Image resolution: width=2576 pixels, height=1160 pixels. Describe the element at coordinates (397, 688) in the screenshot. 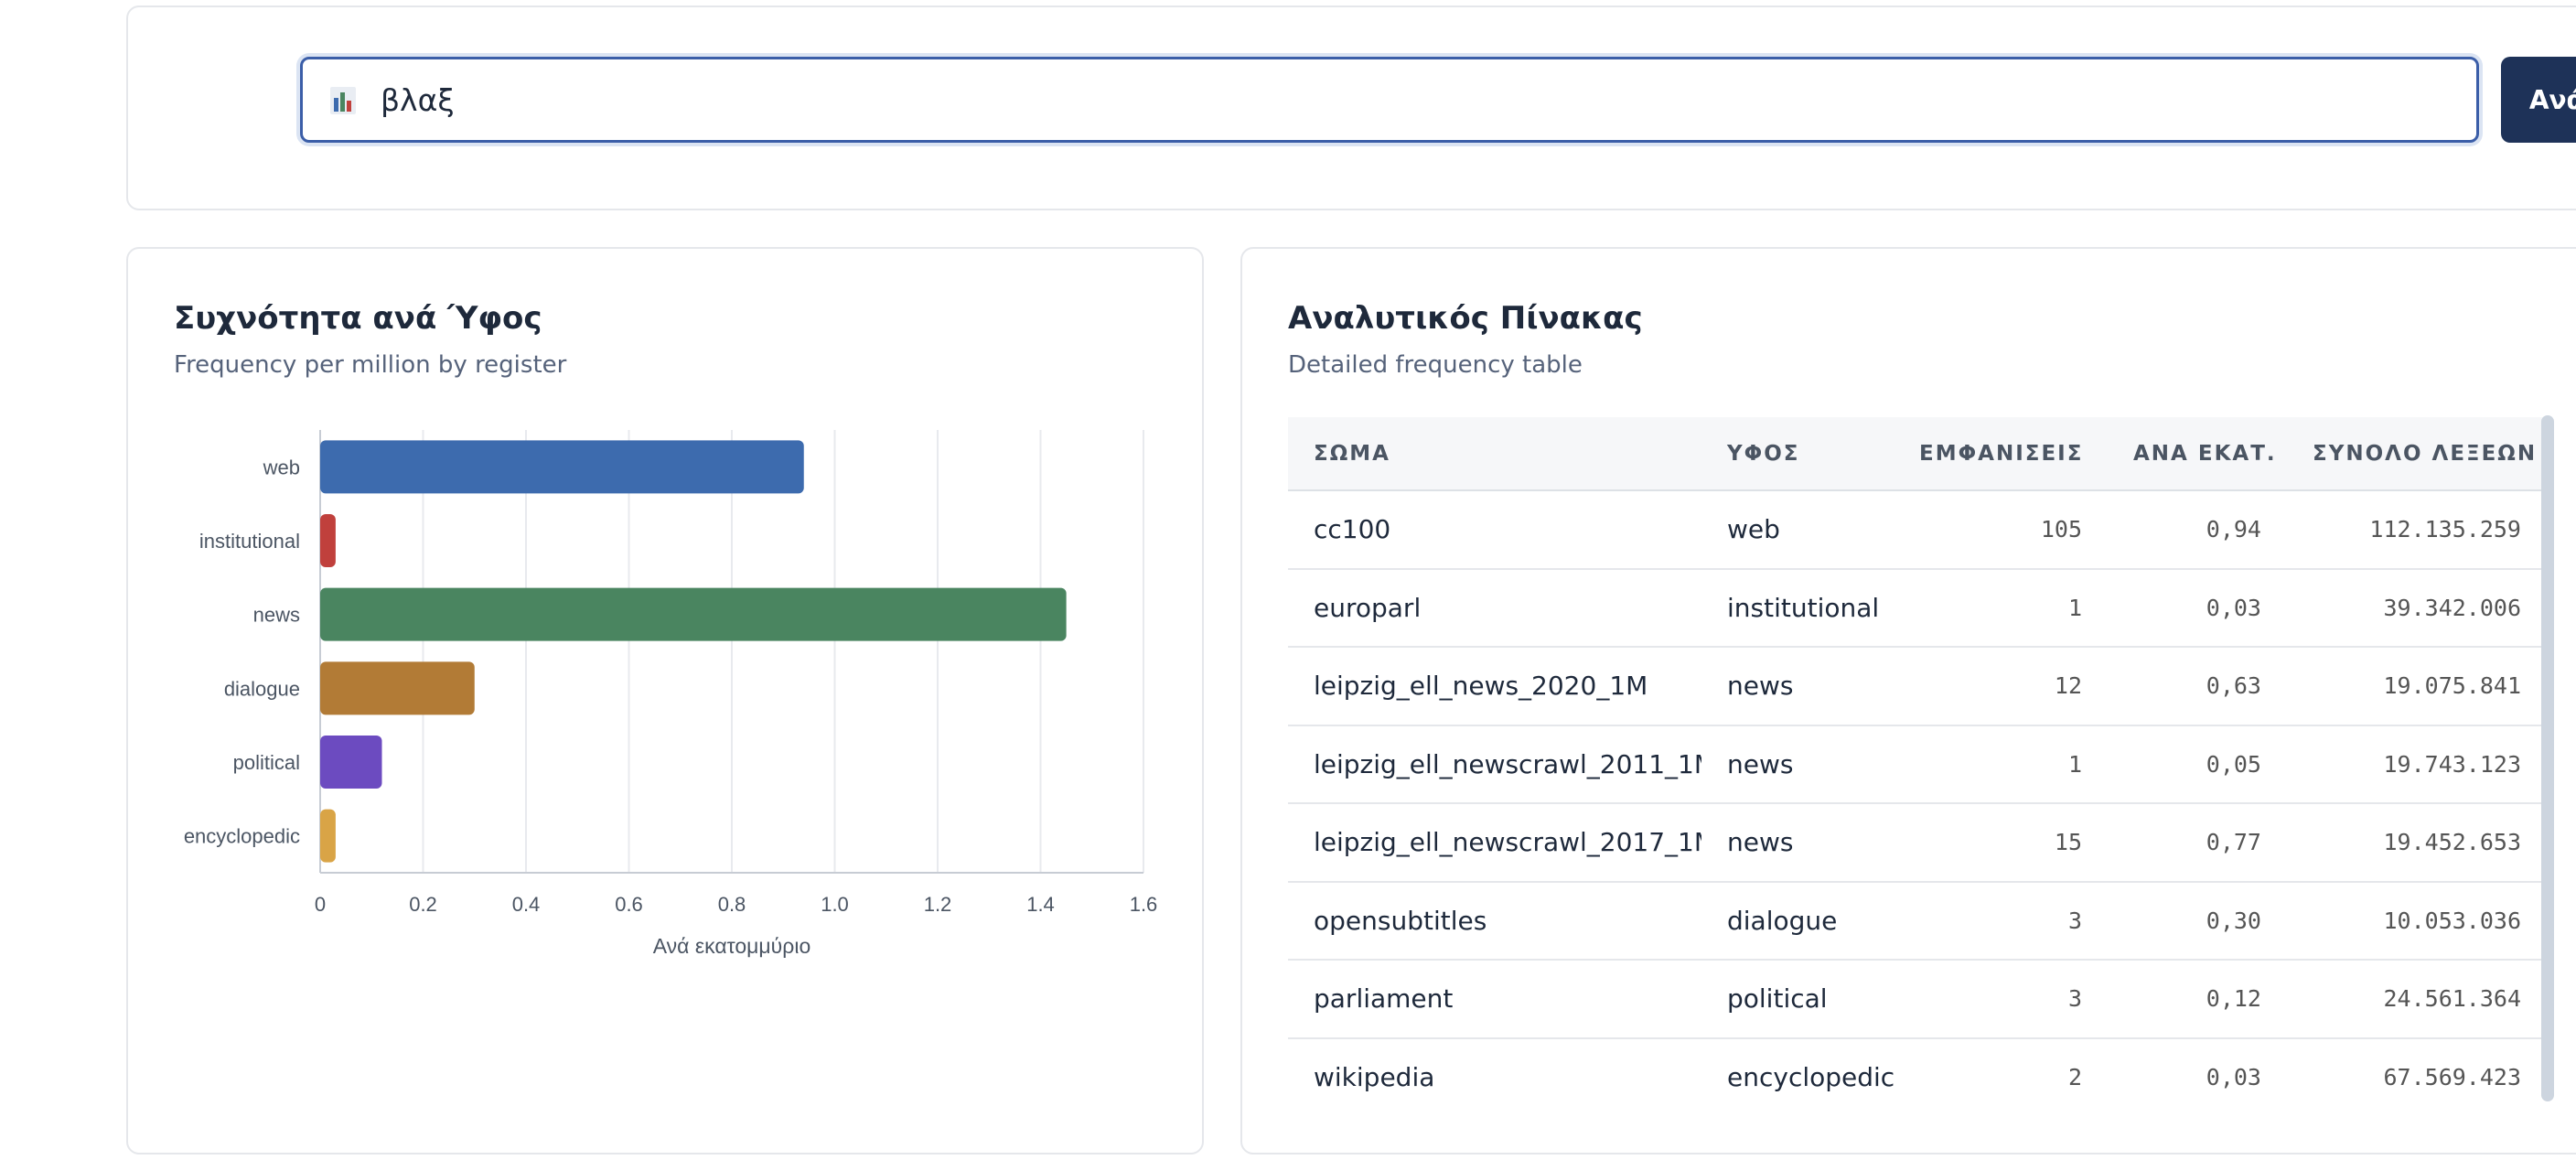

I see `bar-dialogue` at that location.